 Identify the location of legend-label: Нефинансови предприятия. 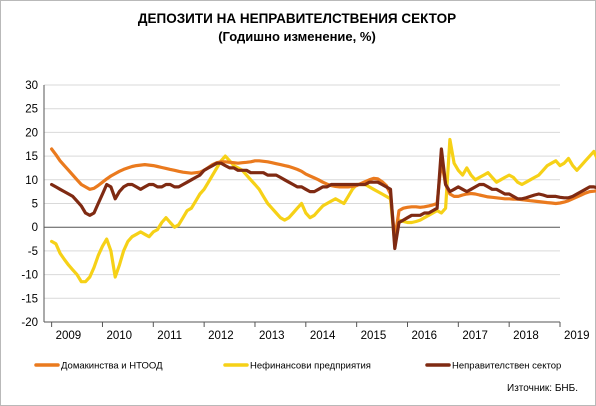
(310, 366).